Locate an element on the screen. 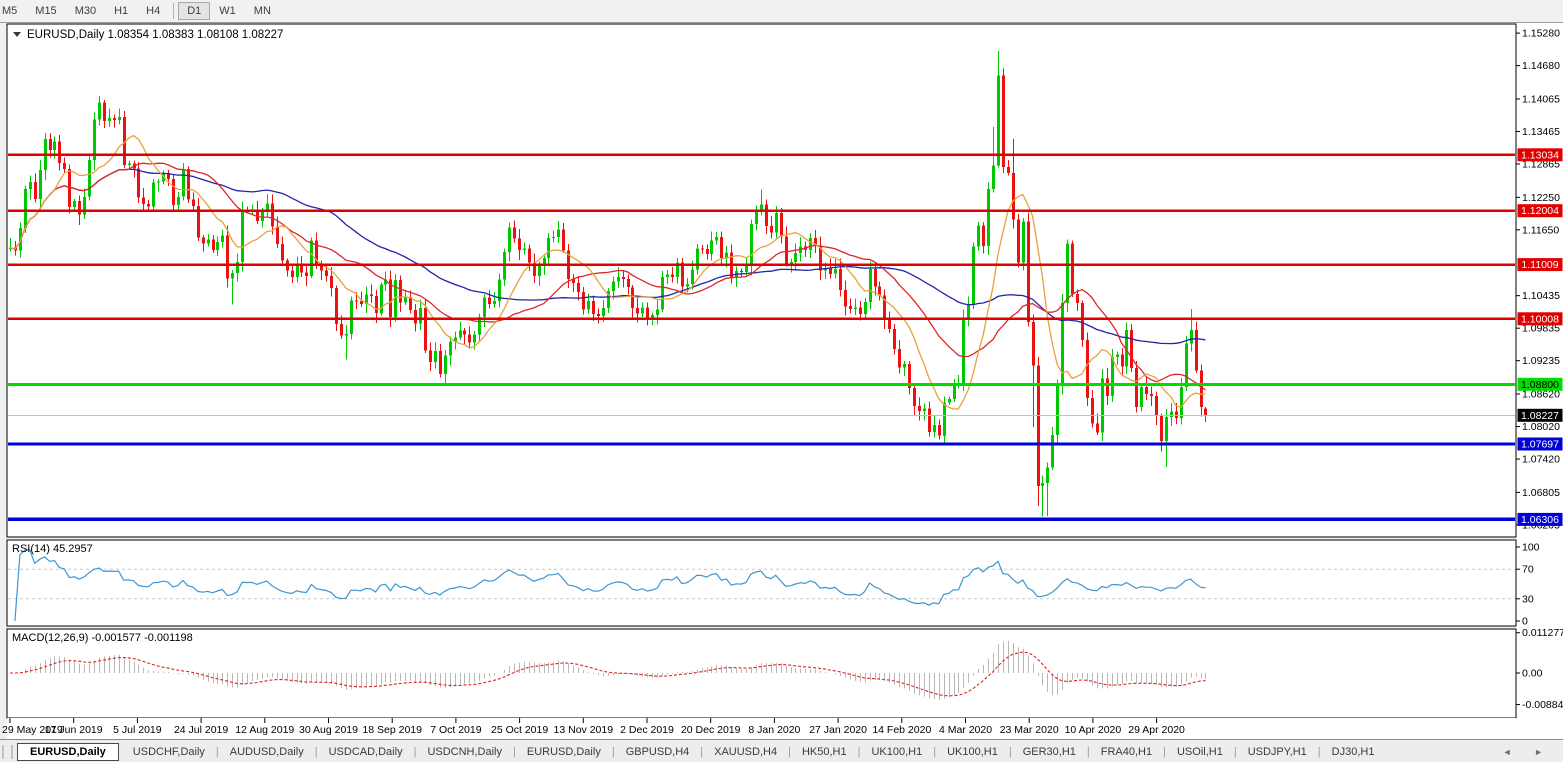 Image resolution: width=1563 pixels, height=762 pixels. tab-scroll-arrows-icon: ◄ ► is located at coordinates (1527, 751).